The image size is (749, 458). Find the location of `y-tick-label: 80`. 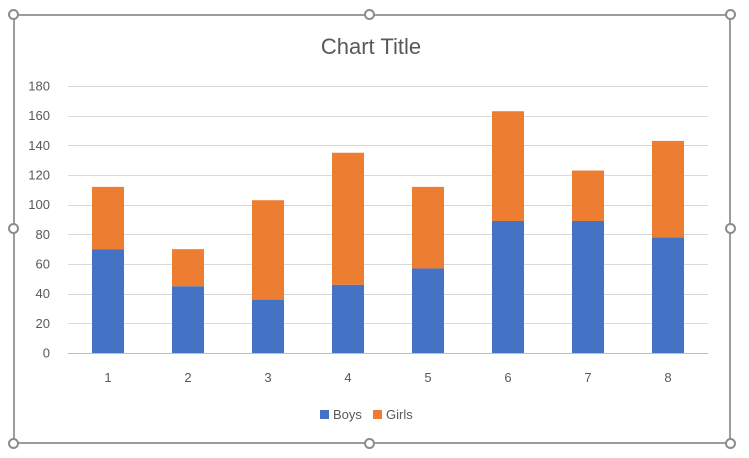

y-tick-label: 80 is located at coordinates (43, 234).